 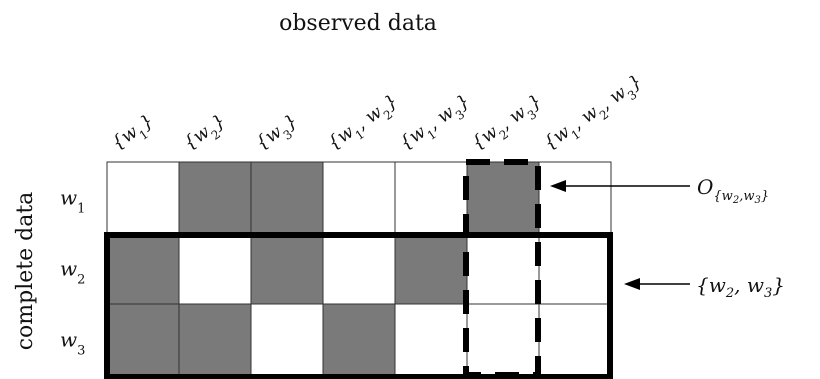 I want to click on cell-w3-col2, so click(x=215, y=339).